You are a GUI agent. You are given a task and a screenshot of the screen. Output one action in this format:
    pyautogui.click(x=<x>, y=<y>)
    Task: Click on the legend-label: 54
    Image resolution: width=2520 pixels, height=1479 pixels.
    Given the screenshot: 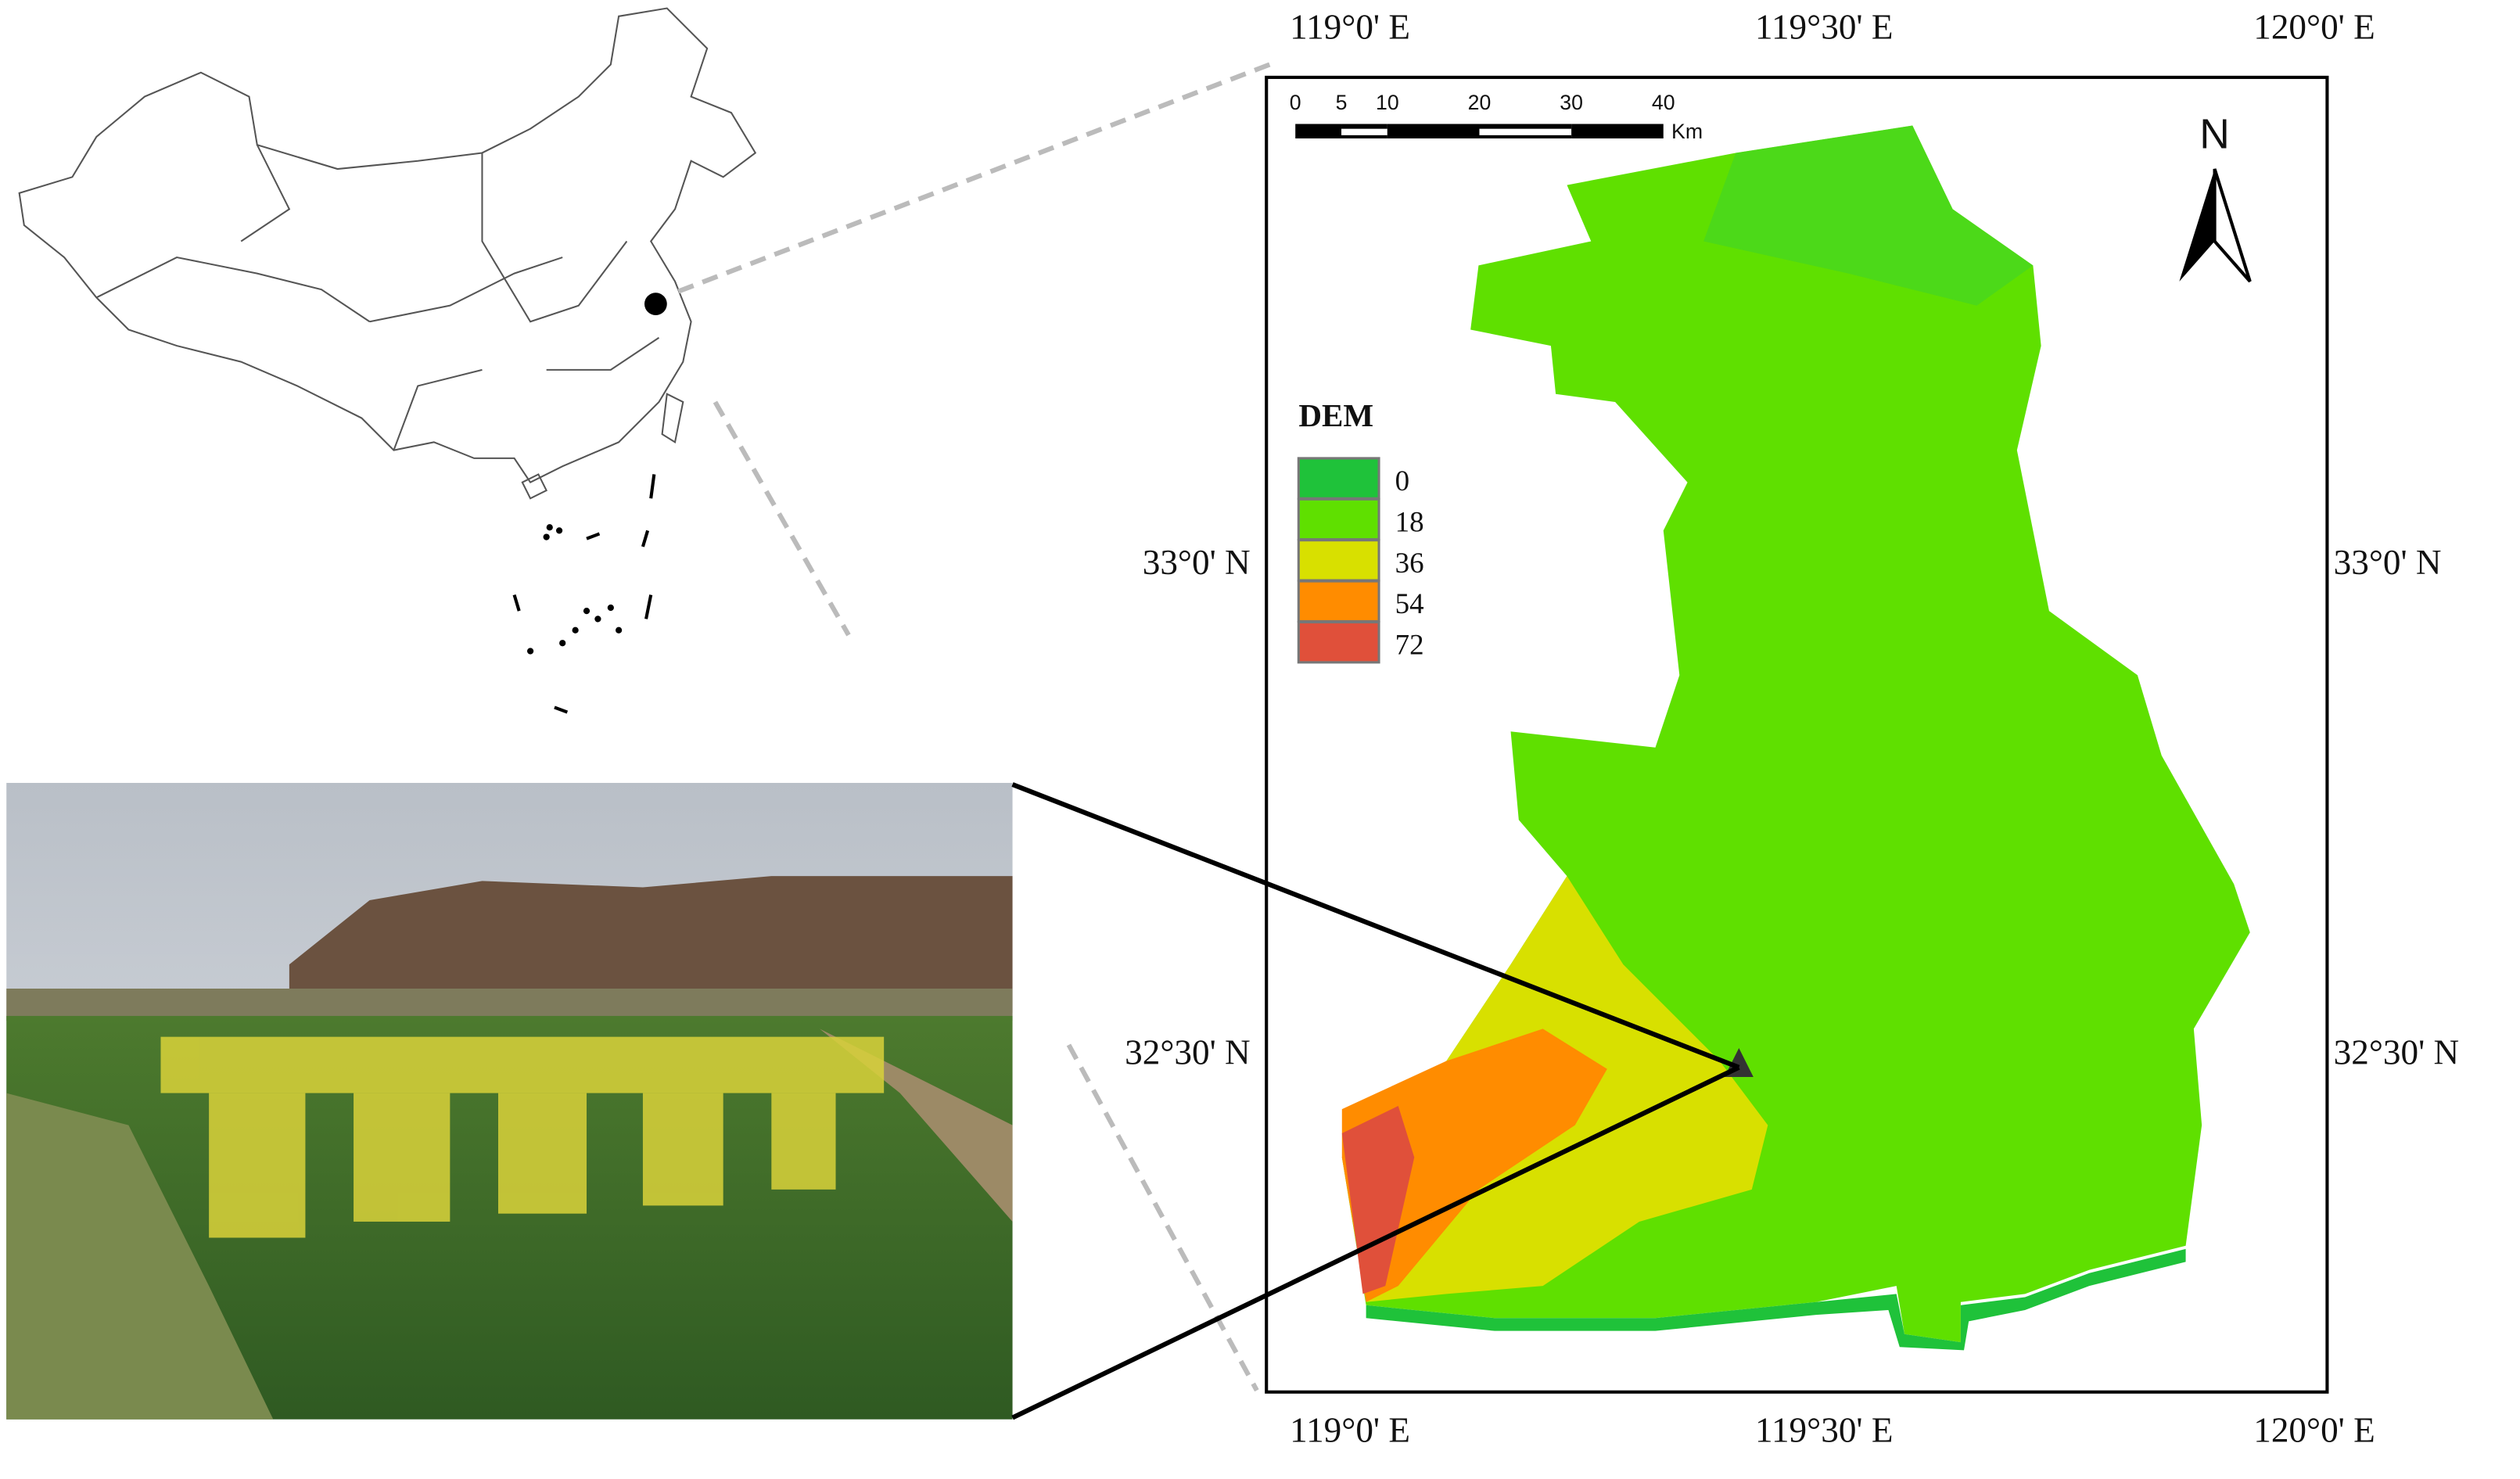 What is the action you would take?
    pyautogui.click(x=1409, y=603)
    